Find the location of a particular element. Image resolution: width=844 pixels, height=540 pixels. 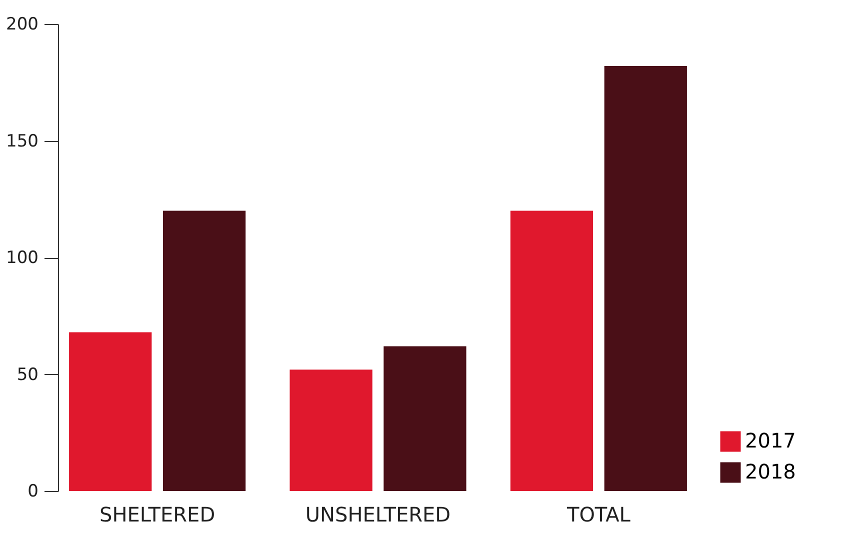

y-tick-label: 50 is located at coordinates (27, 374).